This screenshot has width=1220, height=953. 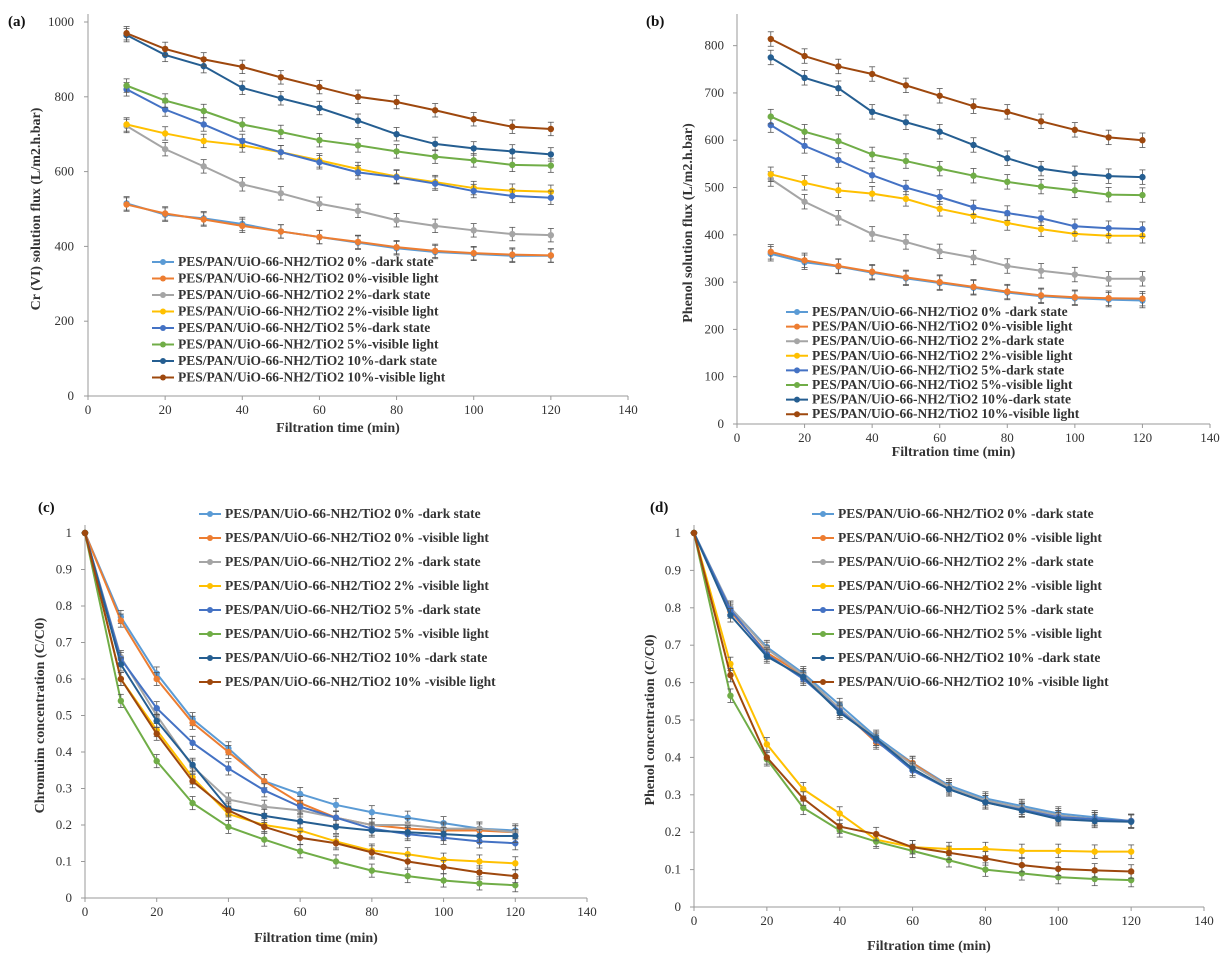 I want to click on legend-item: PES/PAN/UiO-66-NH2/TiO2 5%-dark state, so click(x=925, y=369).